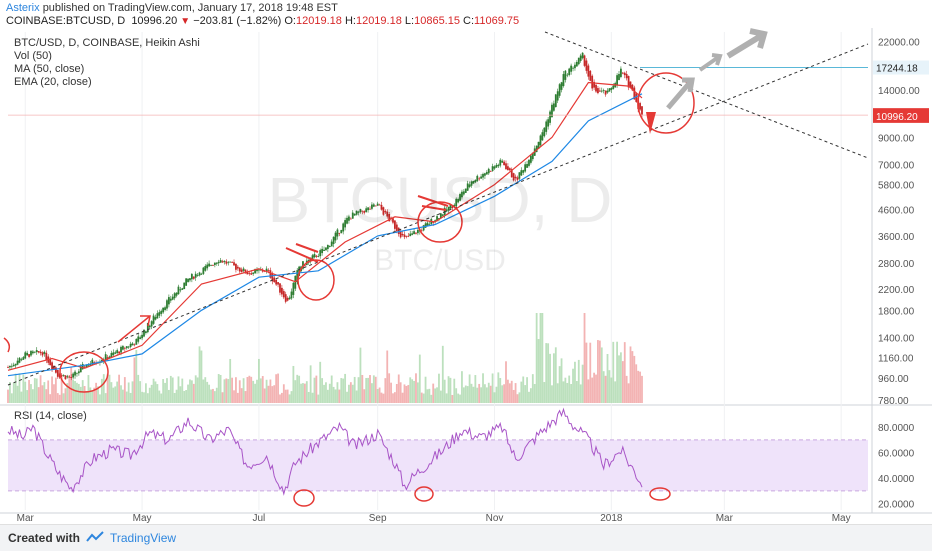 This screenshot has width=932, height=551. Describe the element at coordinates (33, 56) in the screenshot. I see `legend-vol: Vol (50)` at that location.